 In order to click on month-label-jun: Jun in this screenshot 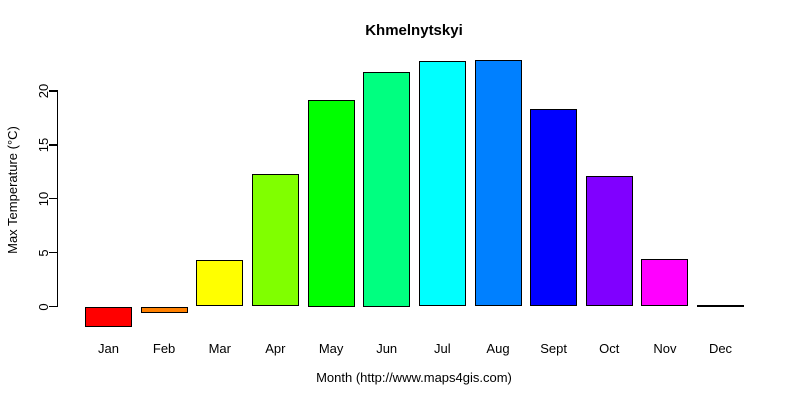, I will do `click(387, 348)`.